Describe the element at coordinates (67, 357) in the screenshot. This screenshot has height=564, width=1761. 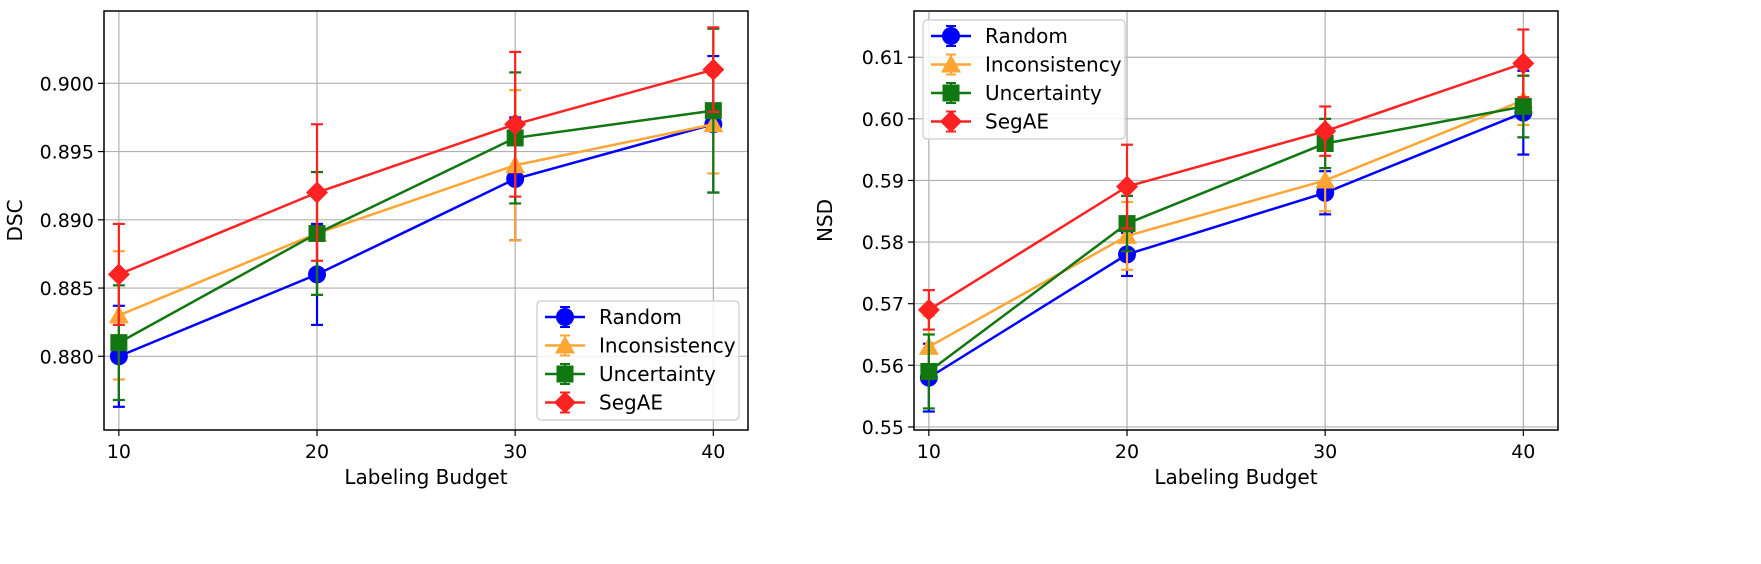
I see `y-tick-label: 0.880` at that location.